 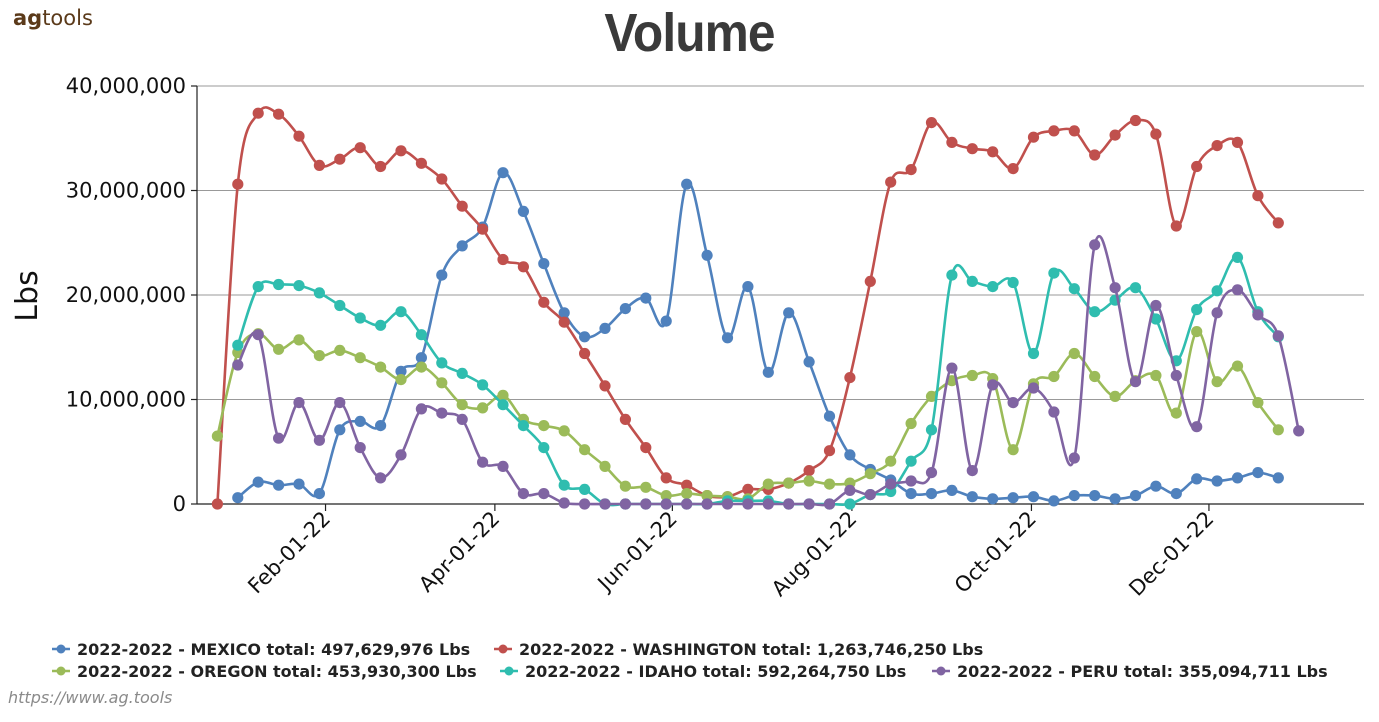 I want to click on brand-logo: agtools, so click(x=53, y=18).